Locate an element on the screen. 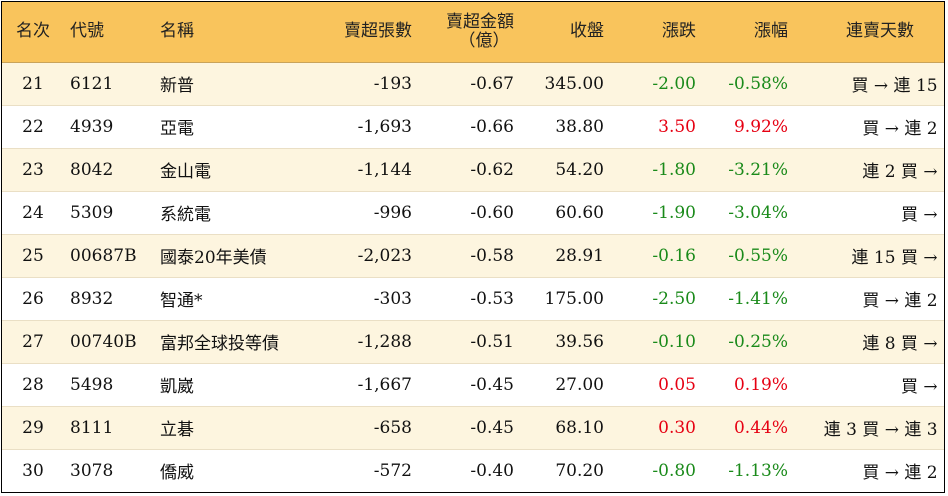  cell-change-pct: -1.41% is located at coordinates (758, 298).